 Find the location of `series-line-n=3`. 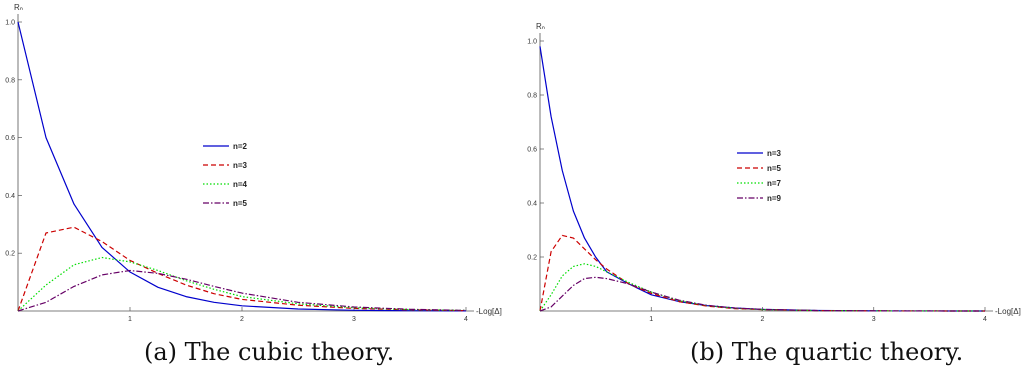

series-line-n=3 is located at coordinates (242, 269).